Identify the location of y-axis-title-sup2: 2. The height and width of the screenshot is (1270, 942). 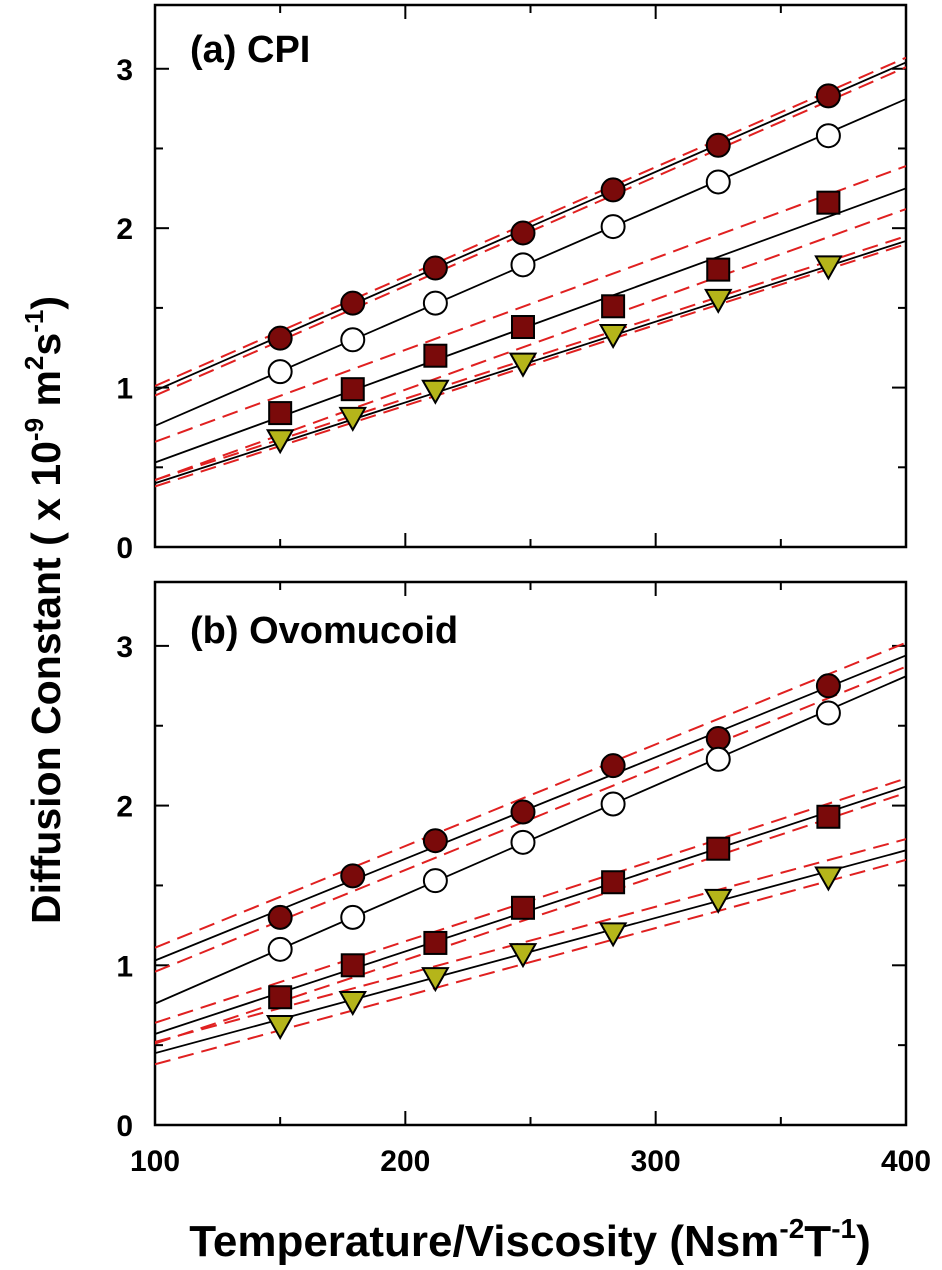
(34, 363).